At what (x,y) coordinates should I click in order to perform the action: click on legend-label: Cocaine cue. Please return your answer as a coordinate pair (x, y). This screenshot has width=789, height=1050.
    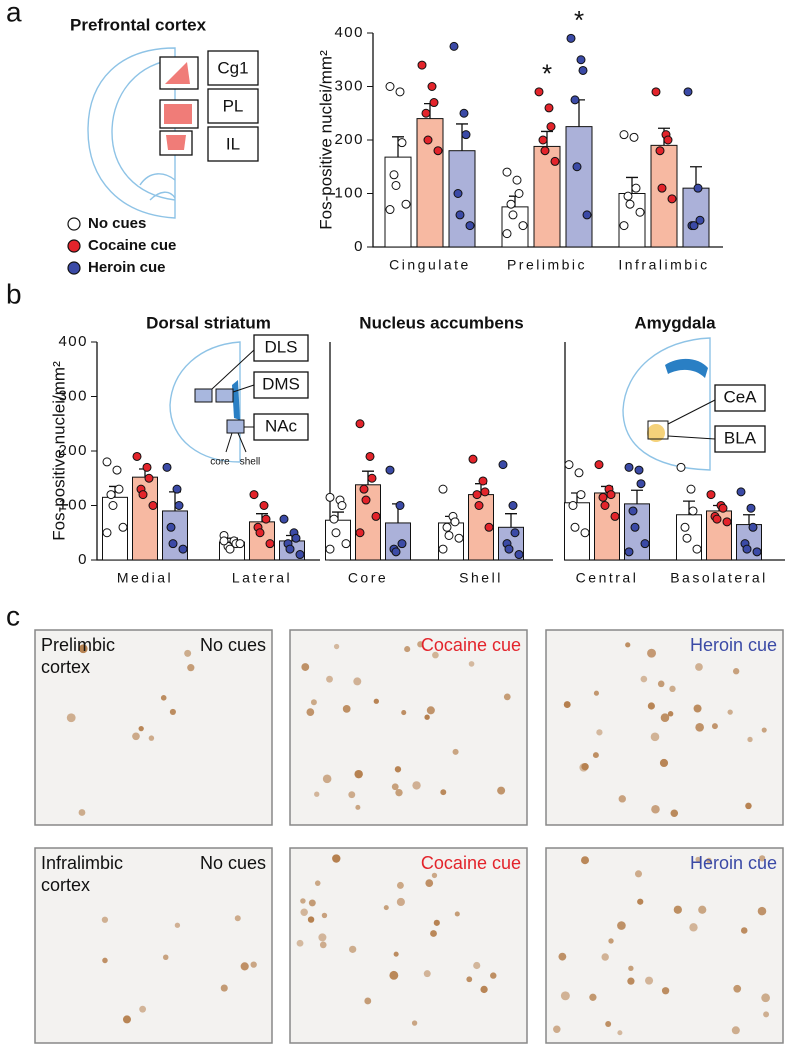
    Looking at the image, I should click on (132, 245).